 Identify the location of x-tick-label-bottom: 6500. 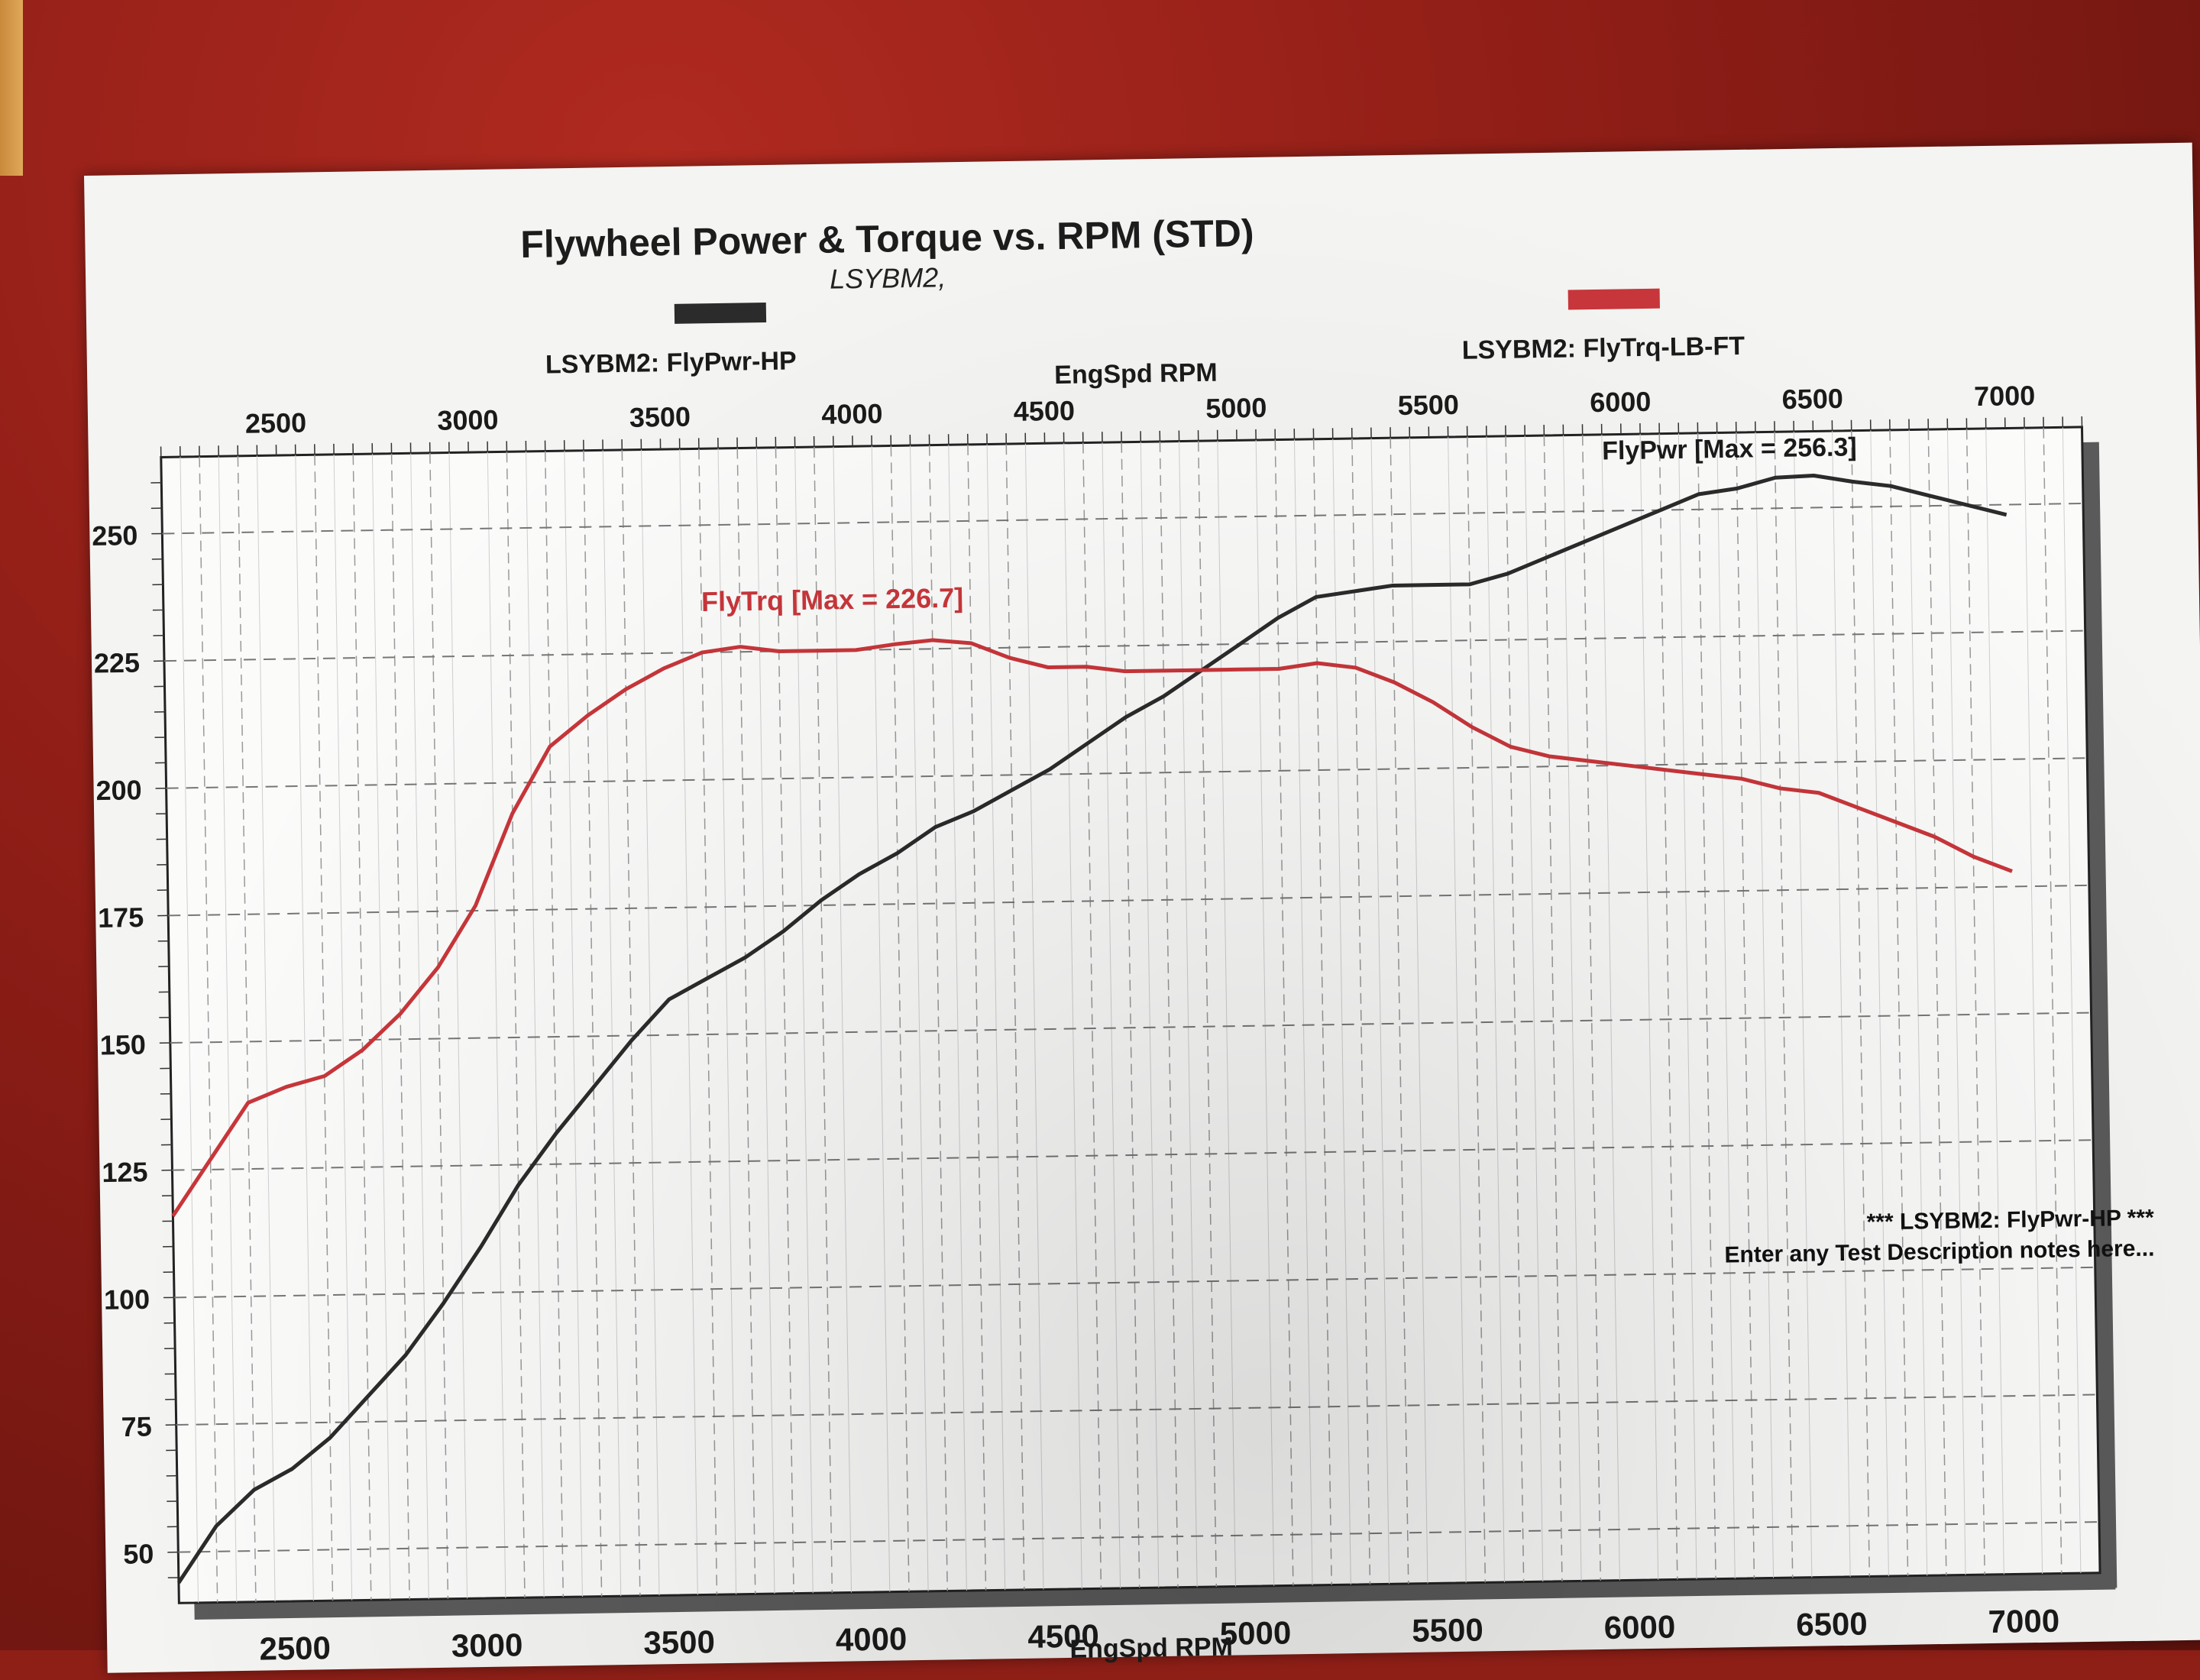
(1832, 1624).